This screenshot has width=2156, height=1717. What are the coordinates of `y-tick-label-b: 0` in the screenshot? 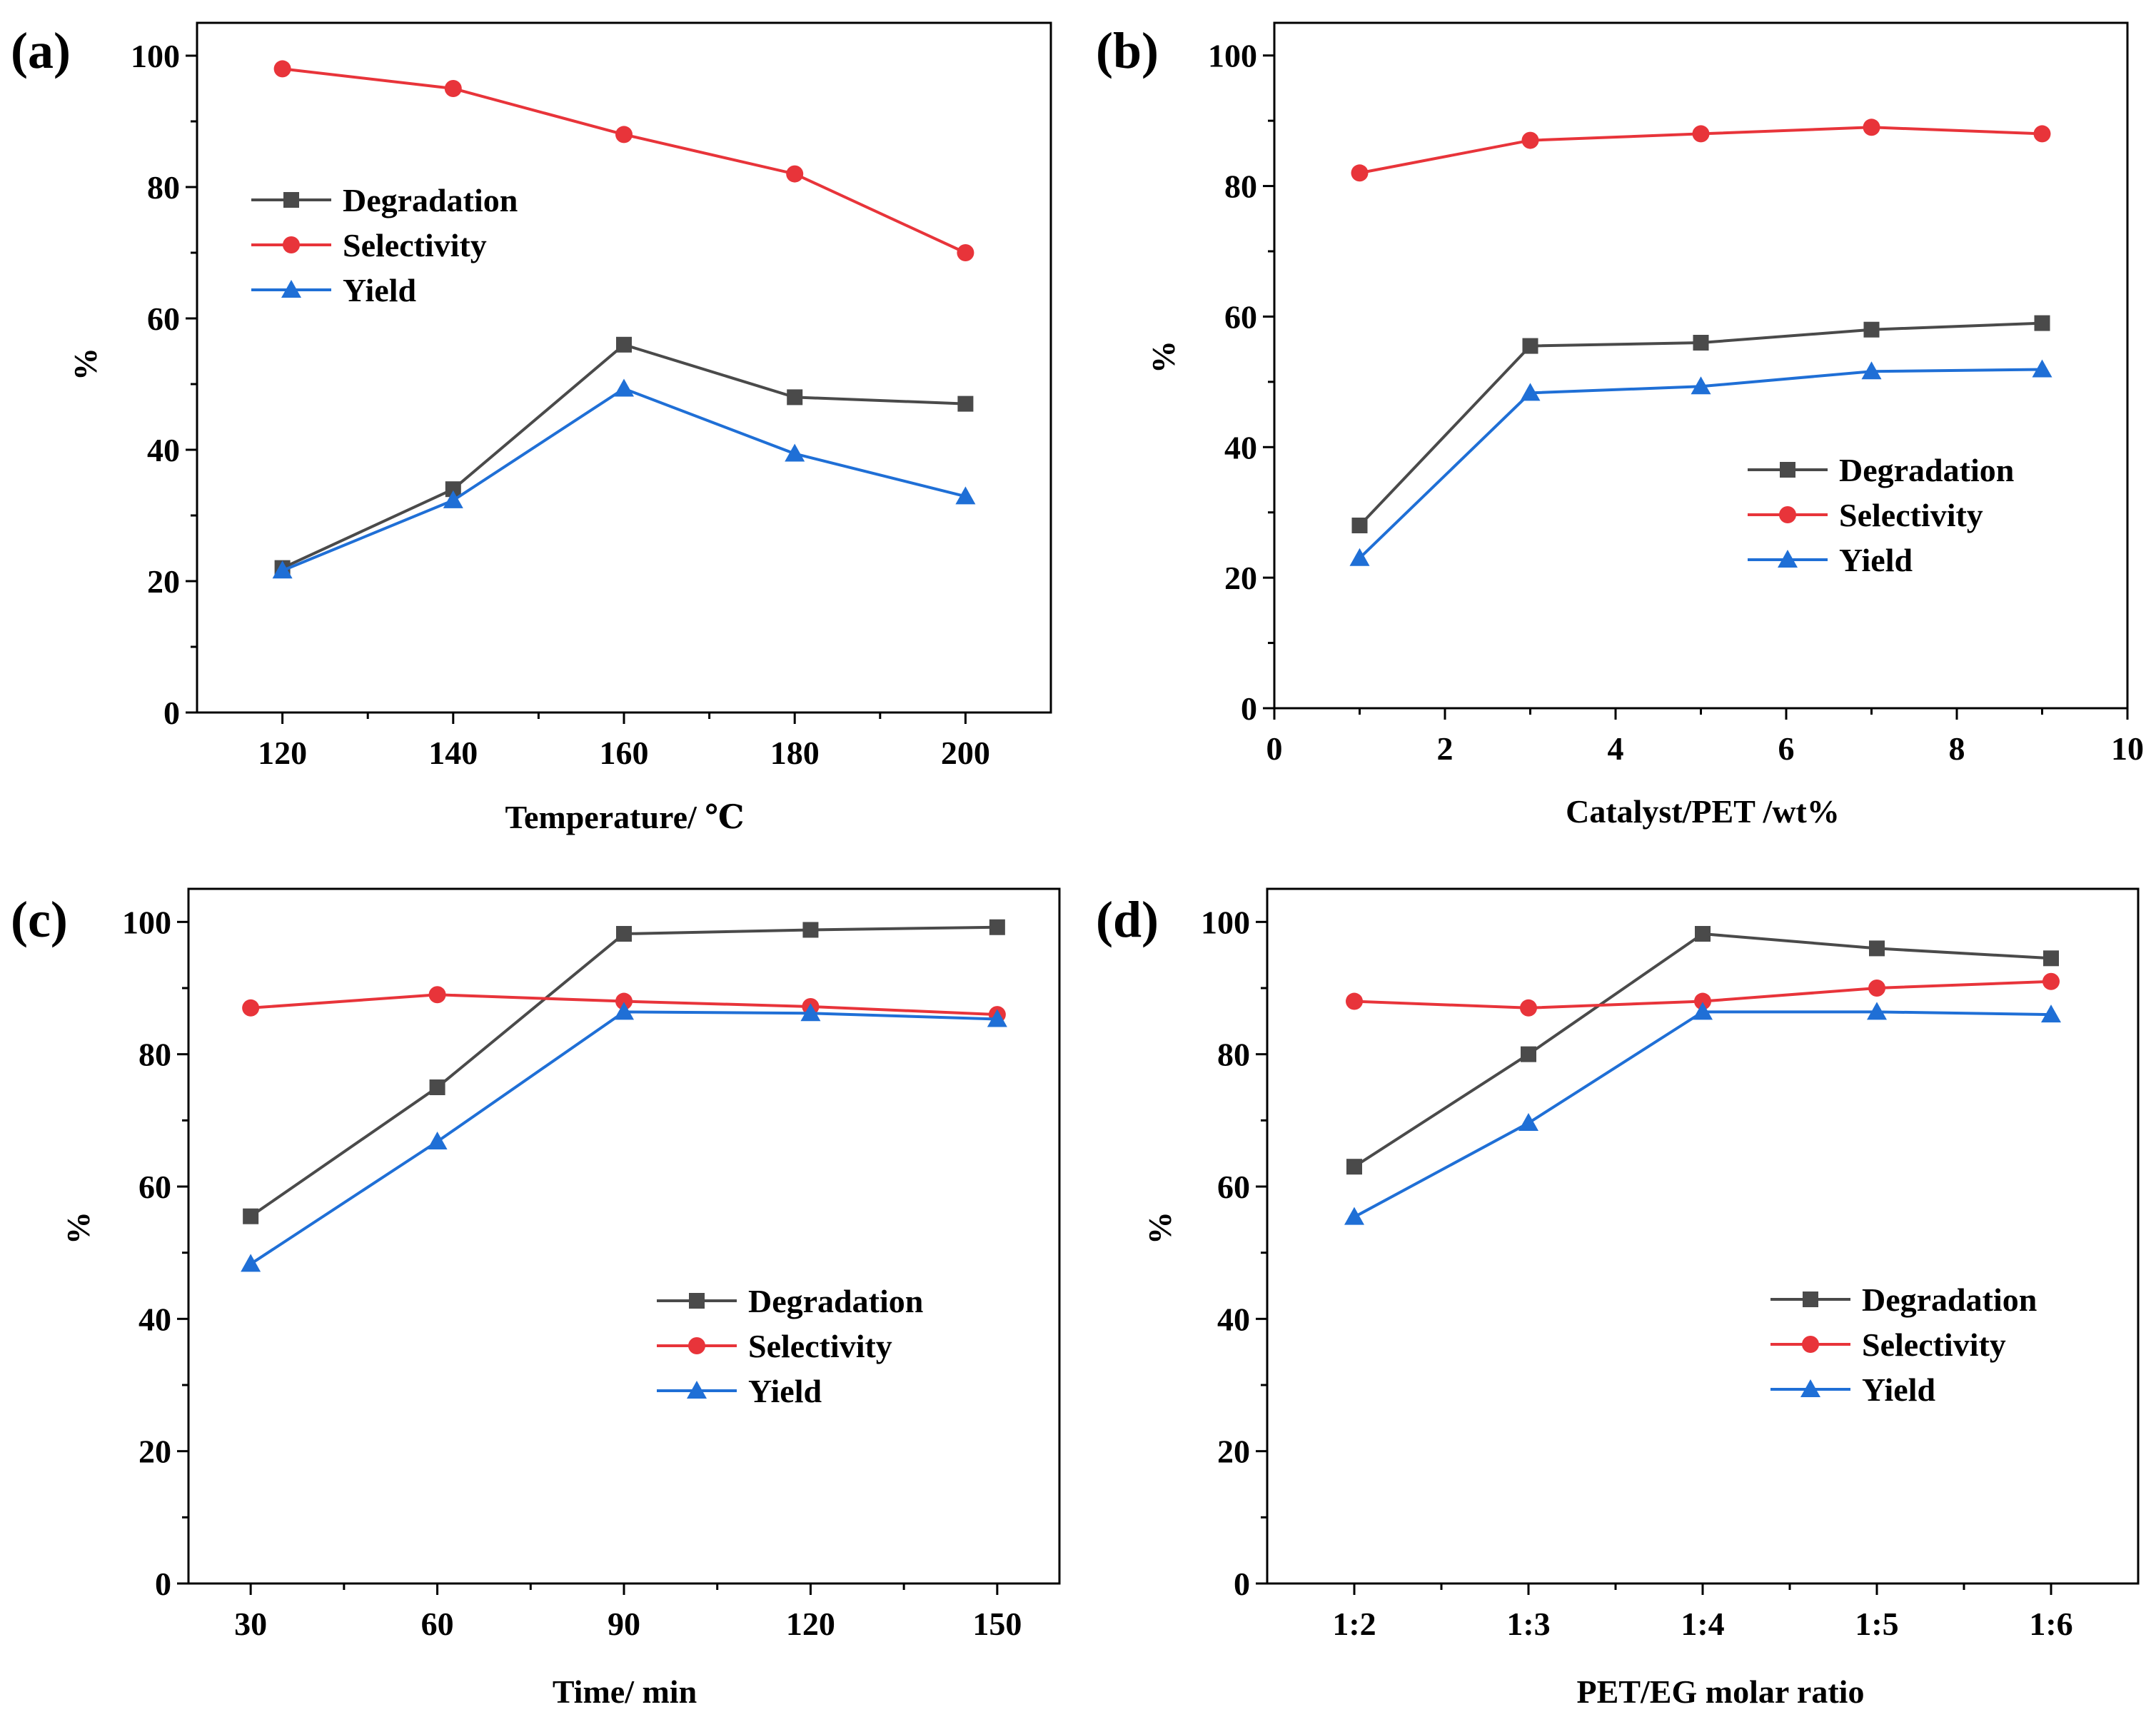 It's located at (1249, 708).